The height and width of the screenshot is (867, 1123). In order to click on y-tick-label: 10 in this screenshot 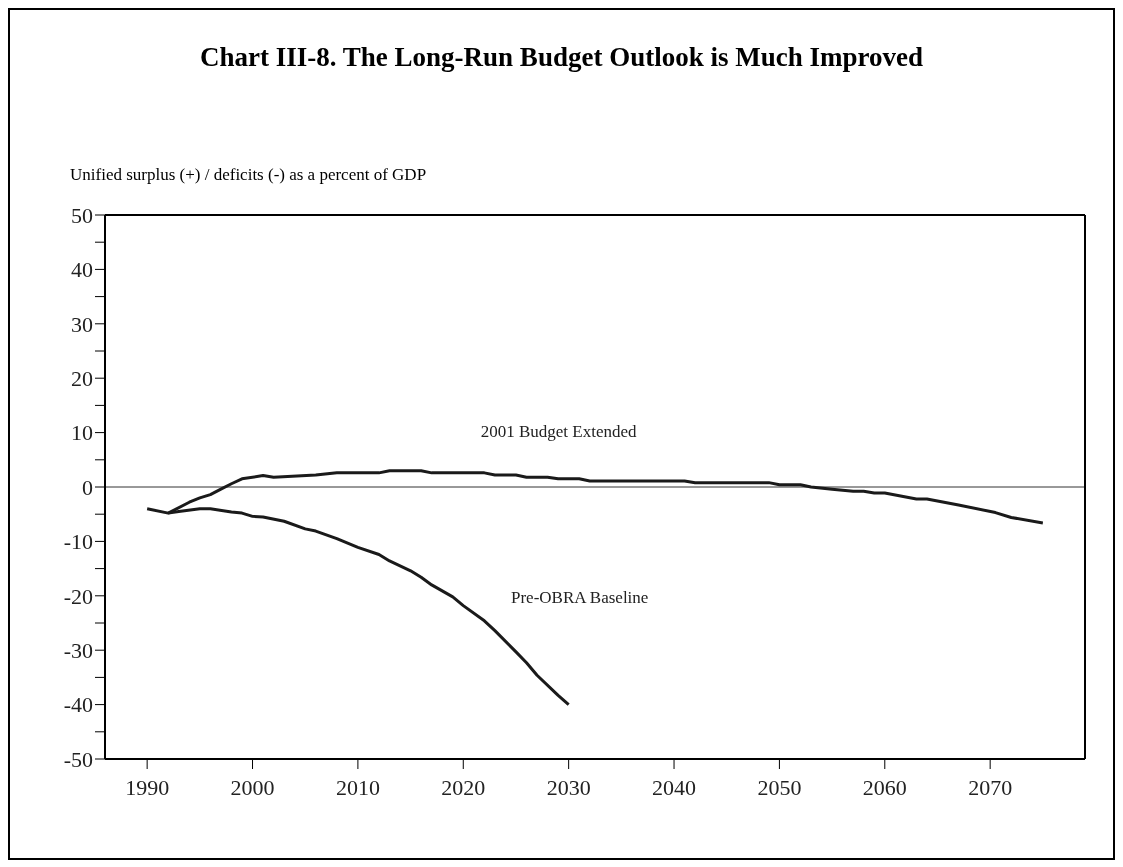, I will do `click(82, 433)`.